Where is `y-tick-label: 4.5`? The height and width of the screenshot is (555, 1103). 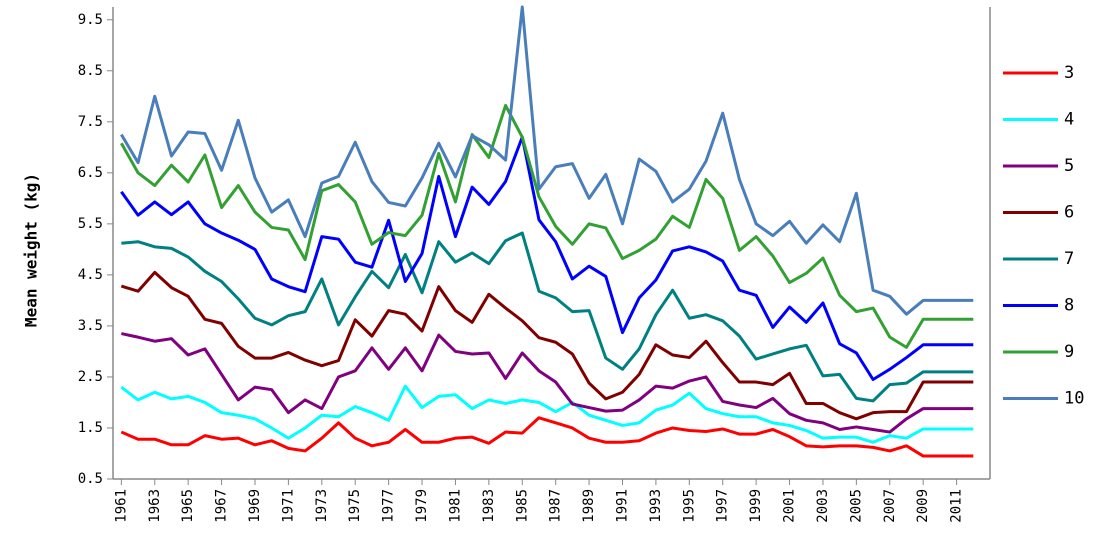
y-tick-label: 4.5 is located at coordinates (90, 275).